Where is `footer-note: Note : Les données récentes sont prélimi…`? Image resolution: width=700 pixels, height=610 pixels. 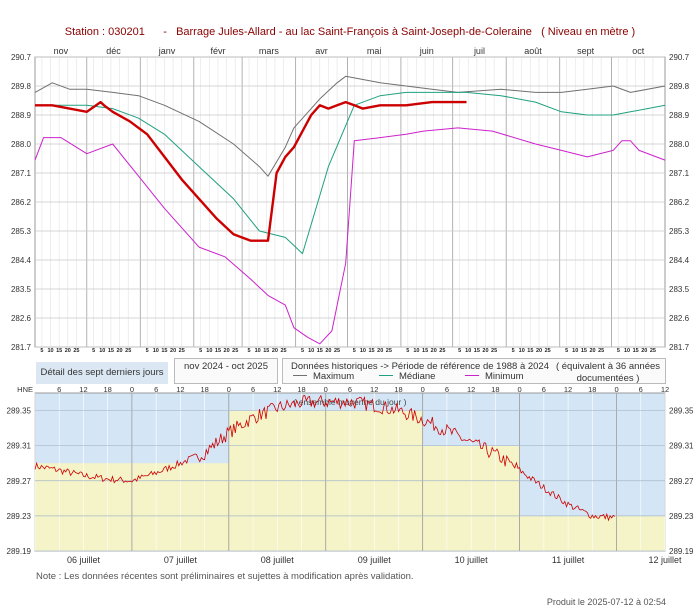
footer-note: Note : Les données récentes sont prélimi… is located at coordinates (225, 576).